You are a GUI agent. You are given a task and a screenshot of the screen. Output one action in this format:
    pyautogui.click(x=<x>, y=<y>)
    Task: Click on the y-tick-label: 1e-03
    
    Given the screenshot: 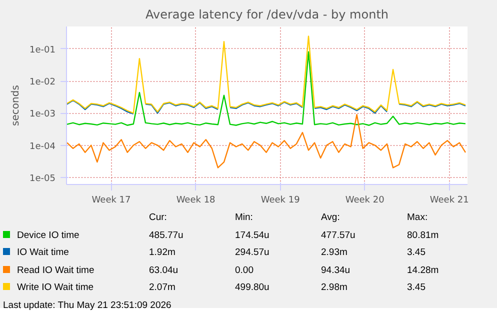 What is the action you would take?
    pyautogui.click(x=43, y=115)
    